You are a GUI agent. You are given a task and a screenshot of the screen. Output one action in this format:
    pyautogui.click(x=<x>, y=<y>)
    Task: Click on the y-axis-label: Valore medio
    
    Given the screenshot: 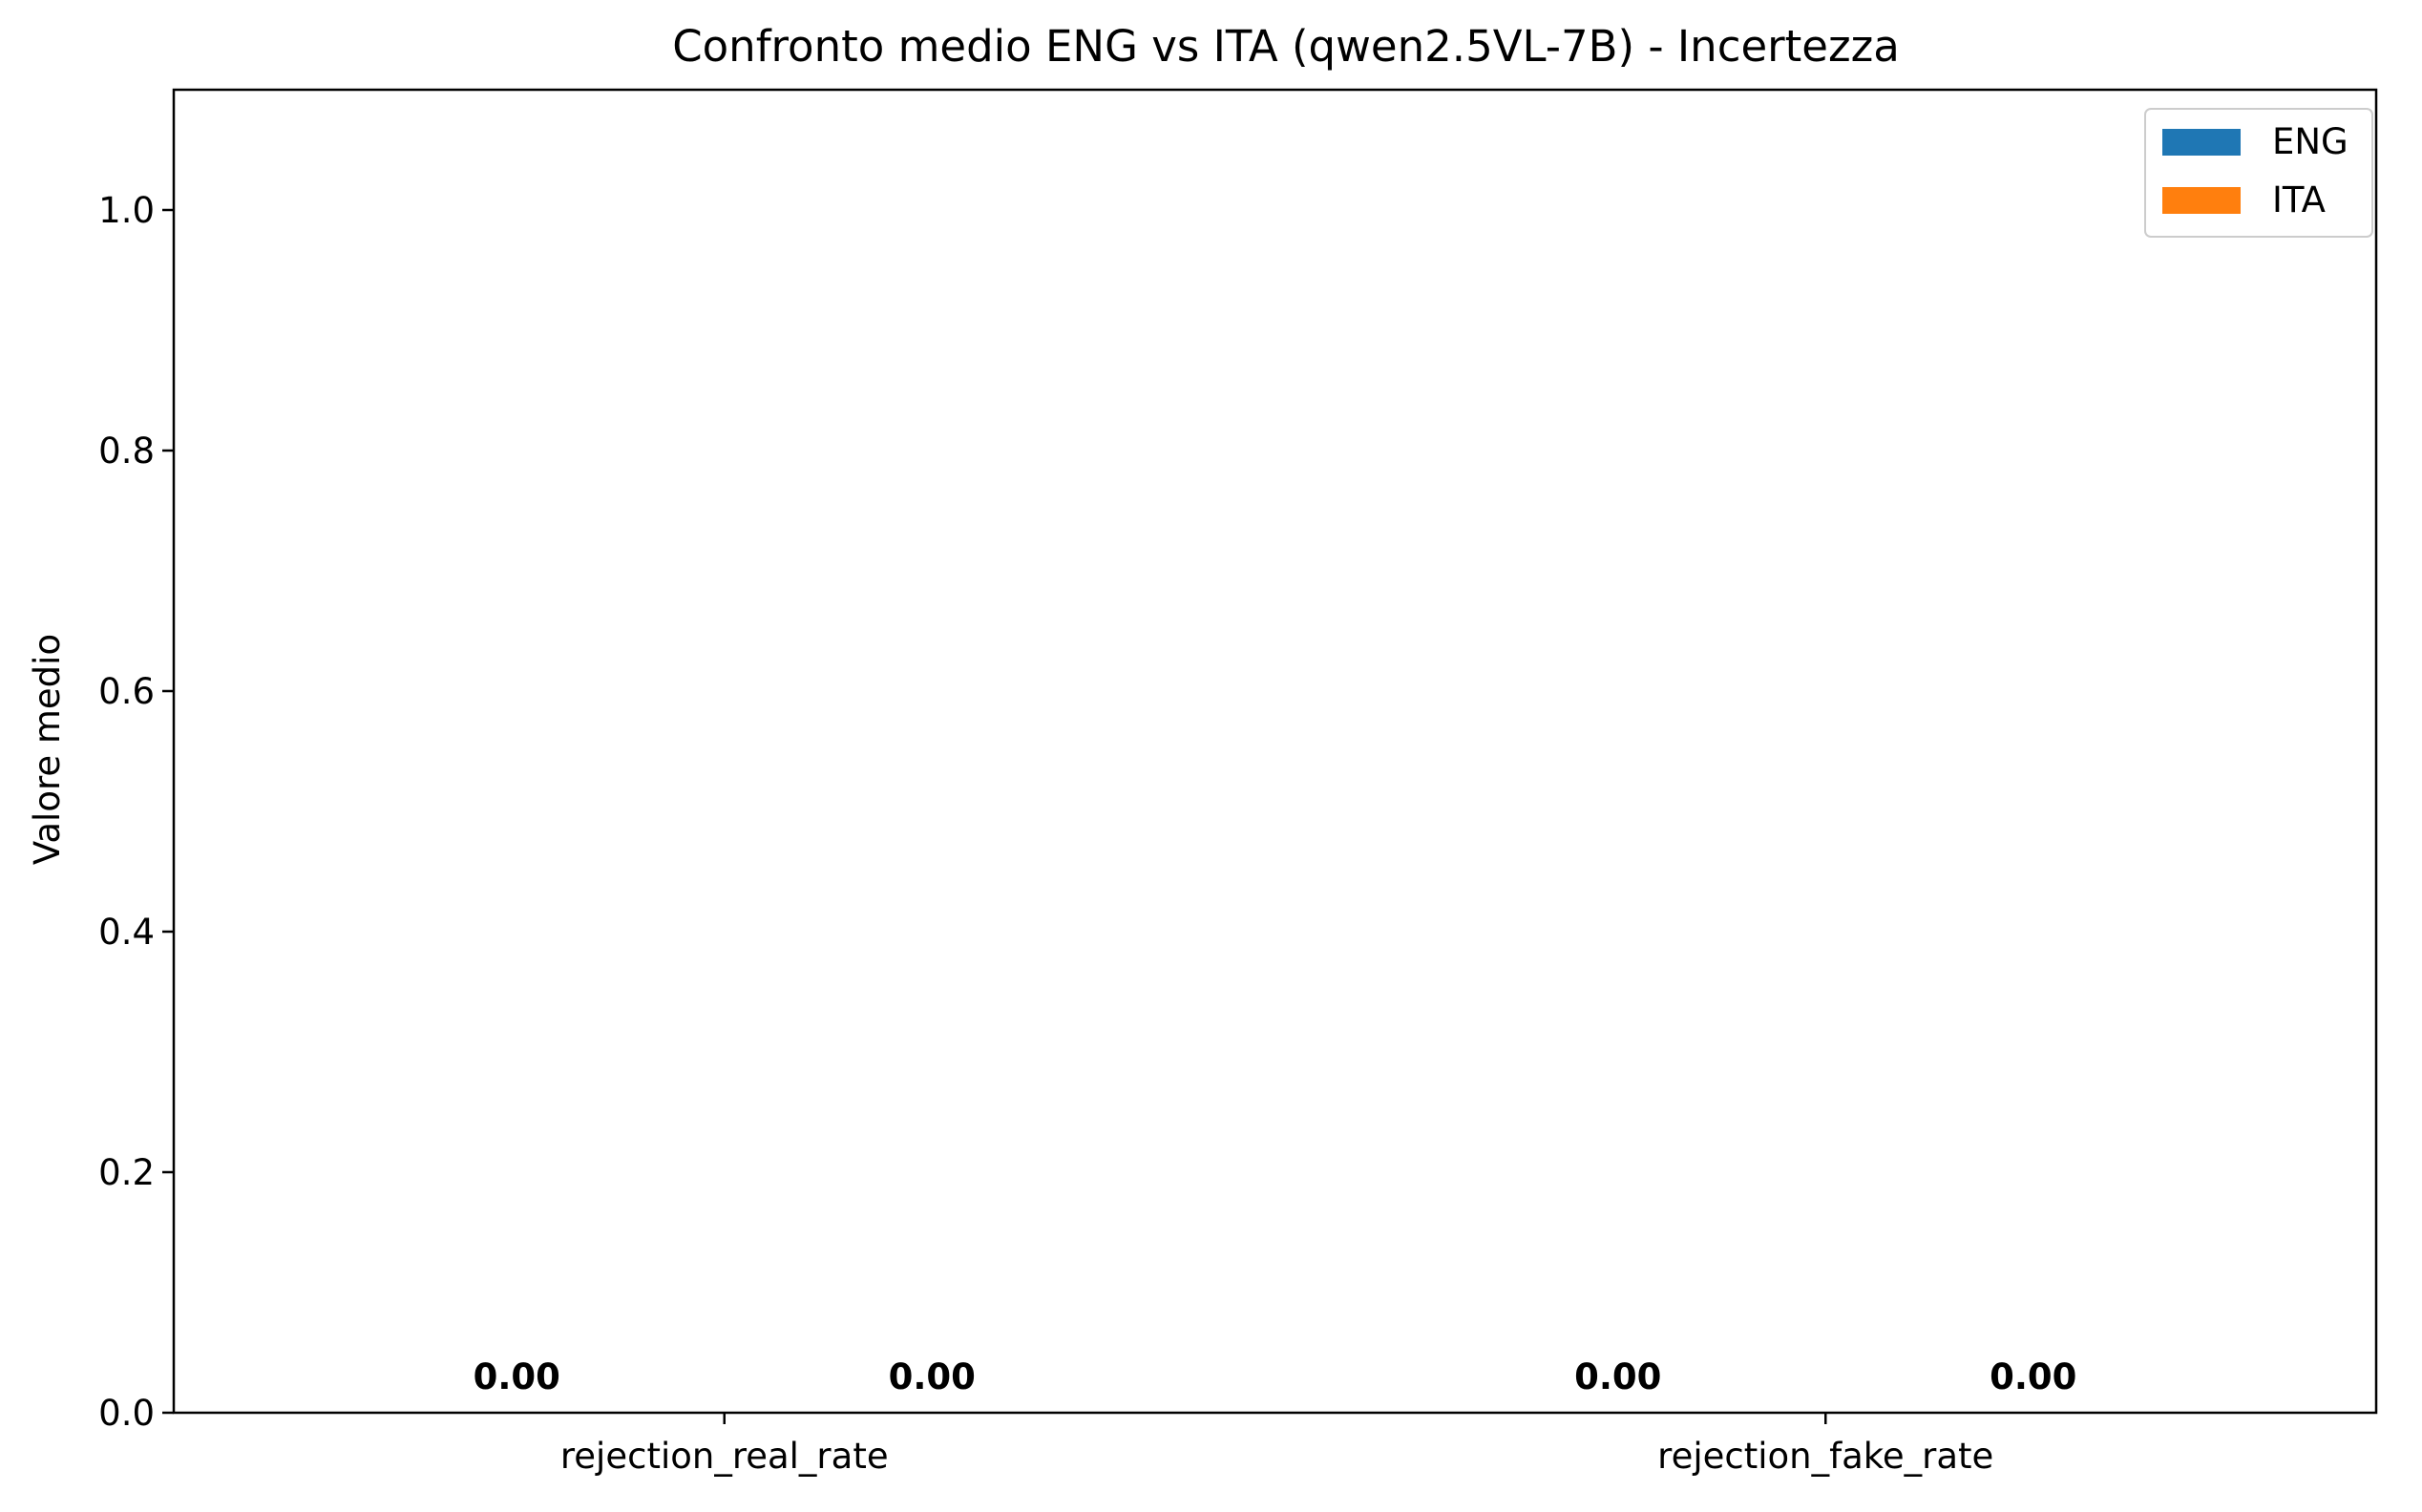 What is the action you would take?
    pyautogui.click(x=48, y=750)
    